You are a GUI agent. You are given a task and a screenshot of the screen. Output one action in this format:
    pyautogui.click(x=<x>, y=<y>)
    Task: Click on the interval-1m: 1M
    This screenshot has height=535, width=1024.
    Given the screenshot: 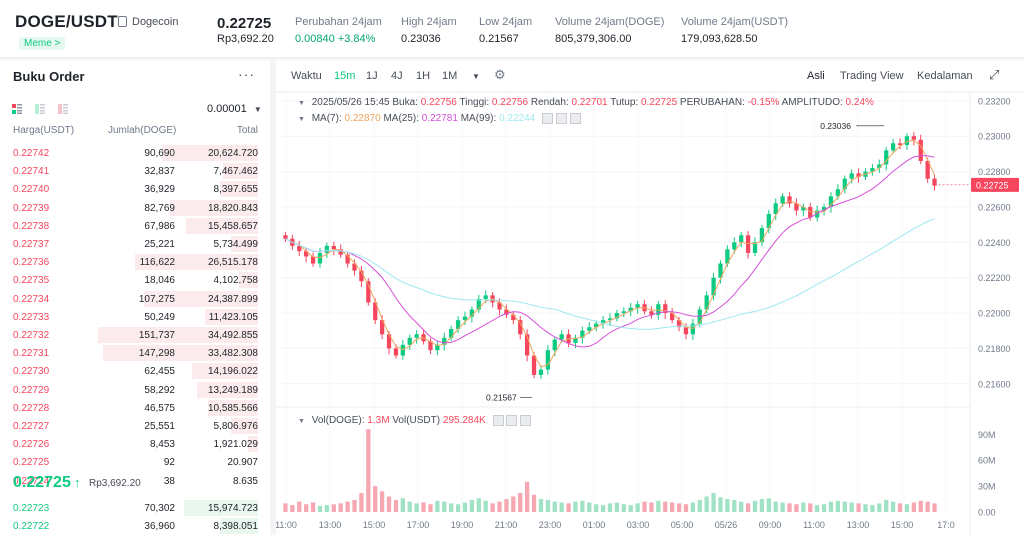 What is the action you would take?
    pyautogui.click(x=450, y=76)
    